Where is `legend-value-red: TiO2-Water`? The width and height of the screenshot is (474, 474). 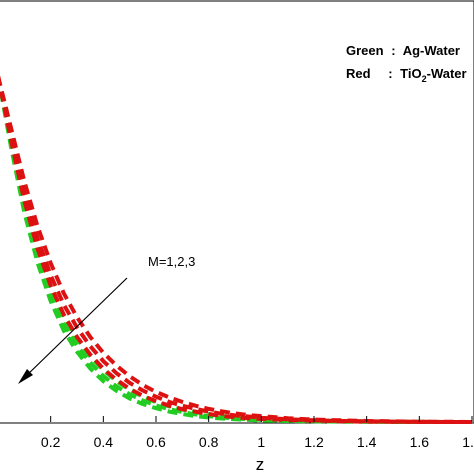
legend-value-red: TiO2-Water is located at coordinates (433, 75).